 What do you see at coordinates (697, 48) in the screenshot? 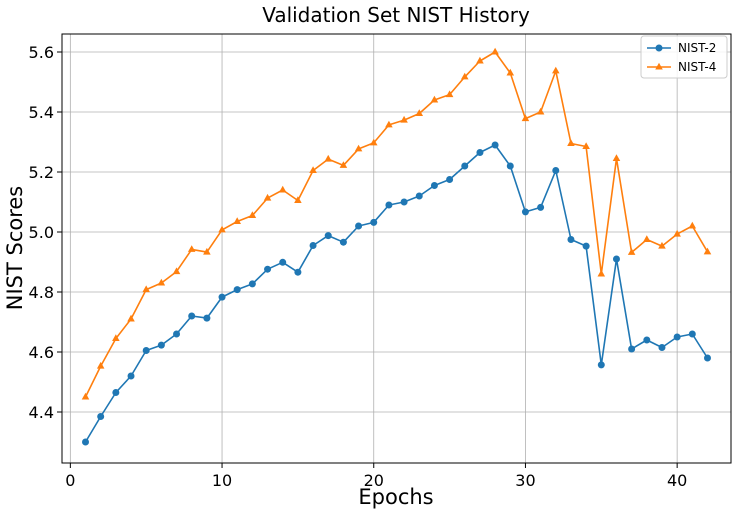
I see `legend-label-nist-2: NIST-2` at bounding box center [697, 48].